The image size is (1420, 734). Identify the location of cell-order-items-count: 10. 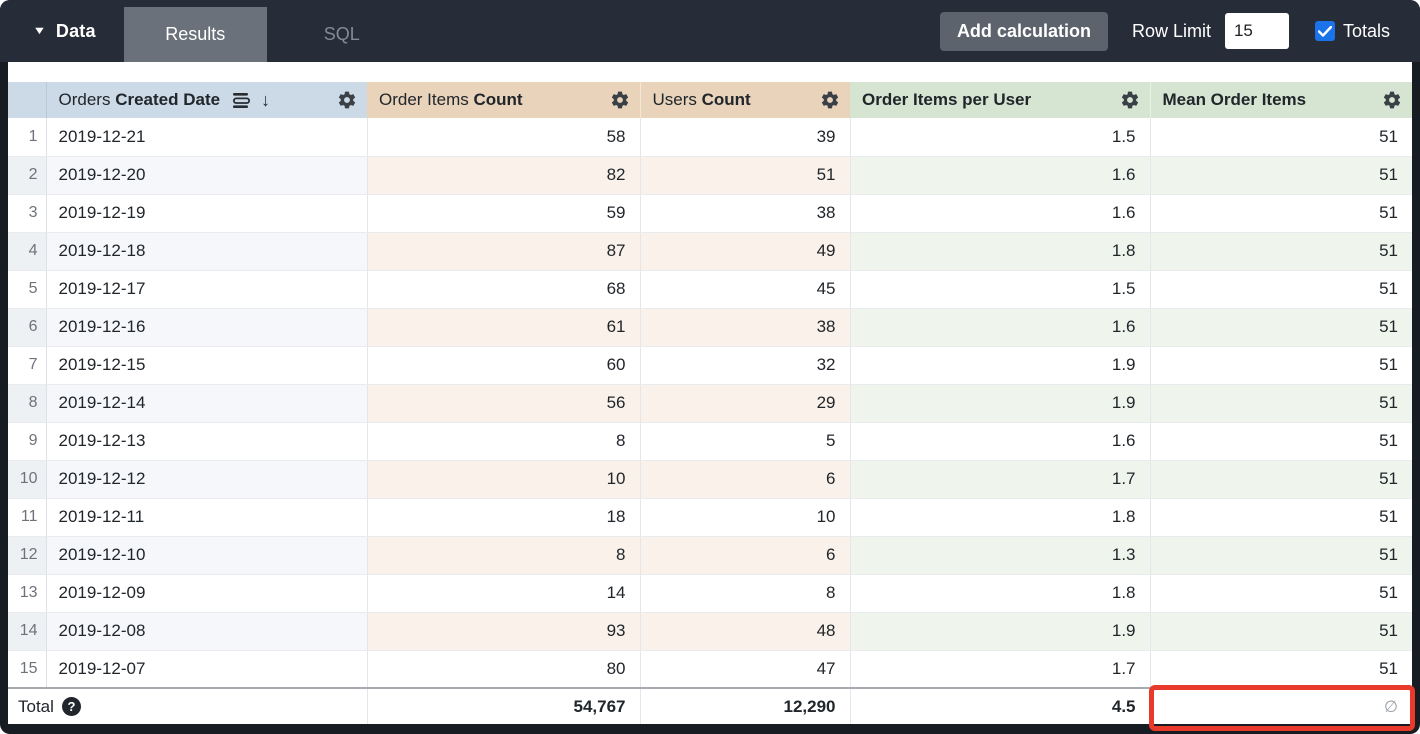
(503, 479).